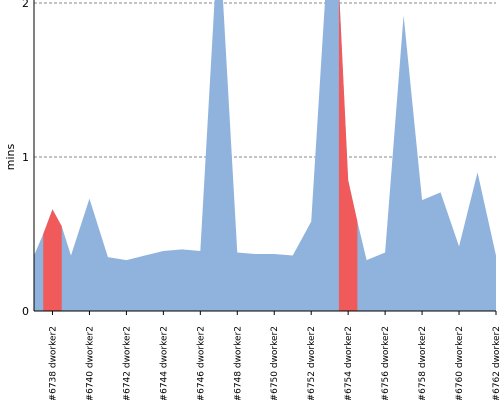 The height and width of the screenshot is (400, 500). What do you see at coordinates (238, 363) in the screenshot?
I see `x-tick-label: #6748 dworker2` at bounding box center [238, 363].